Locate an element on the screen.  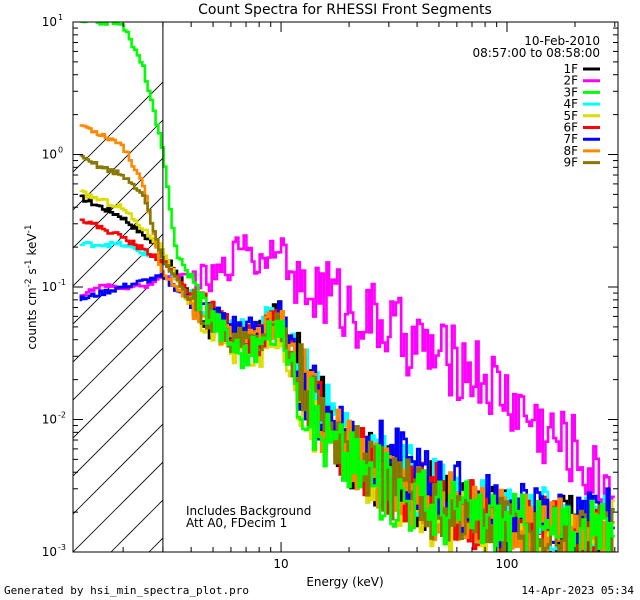
y-tick-exponent: 0 is located at coordinates (60, 150).